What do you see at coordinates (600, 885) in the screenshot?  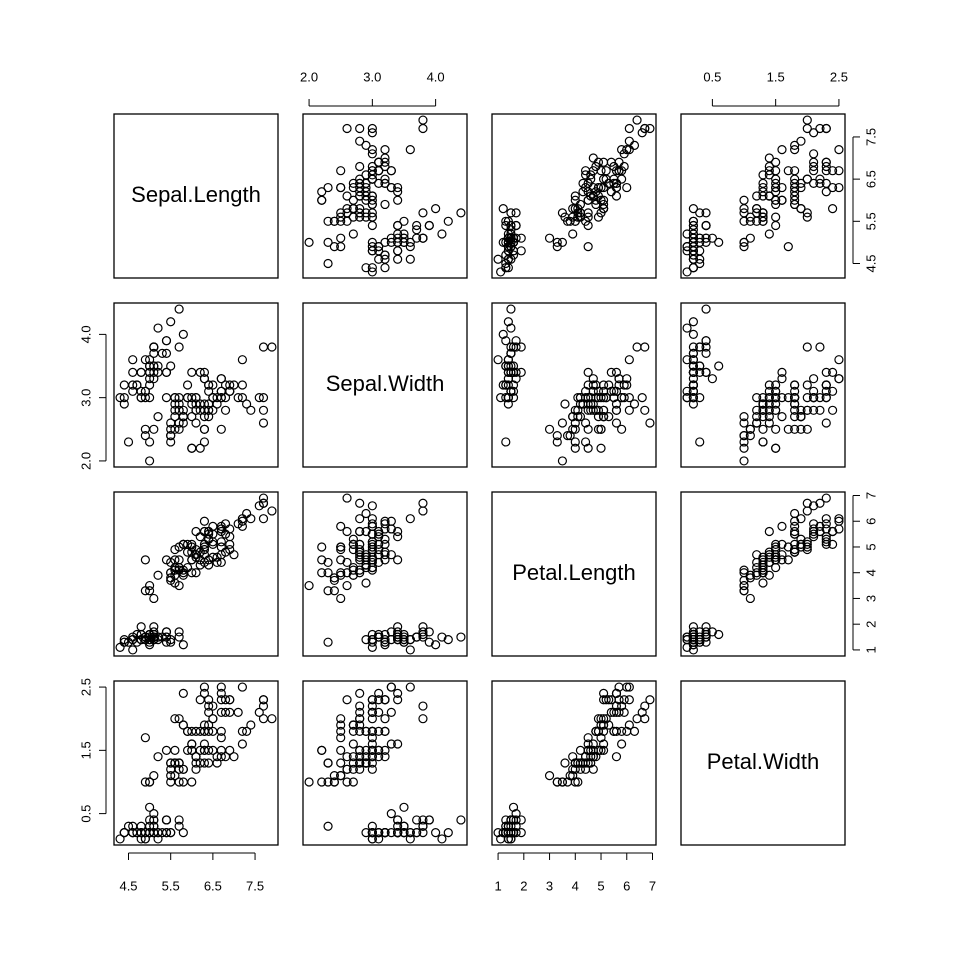 I see `x-tick-label: 5` at bounding box center [600, 885].